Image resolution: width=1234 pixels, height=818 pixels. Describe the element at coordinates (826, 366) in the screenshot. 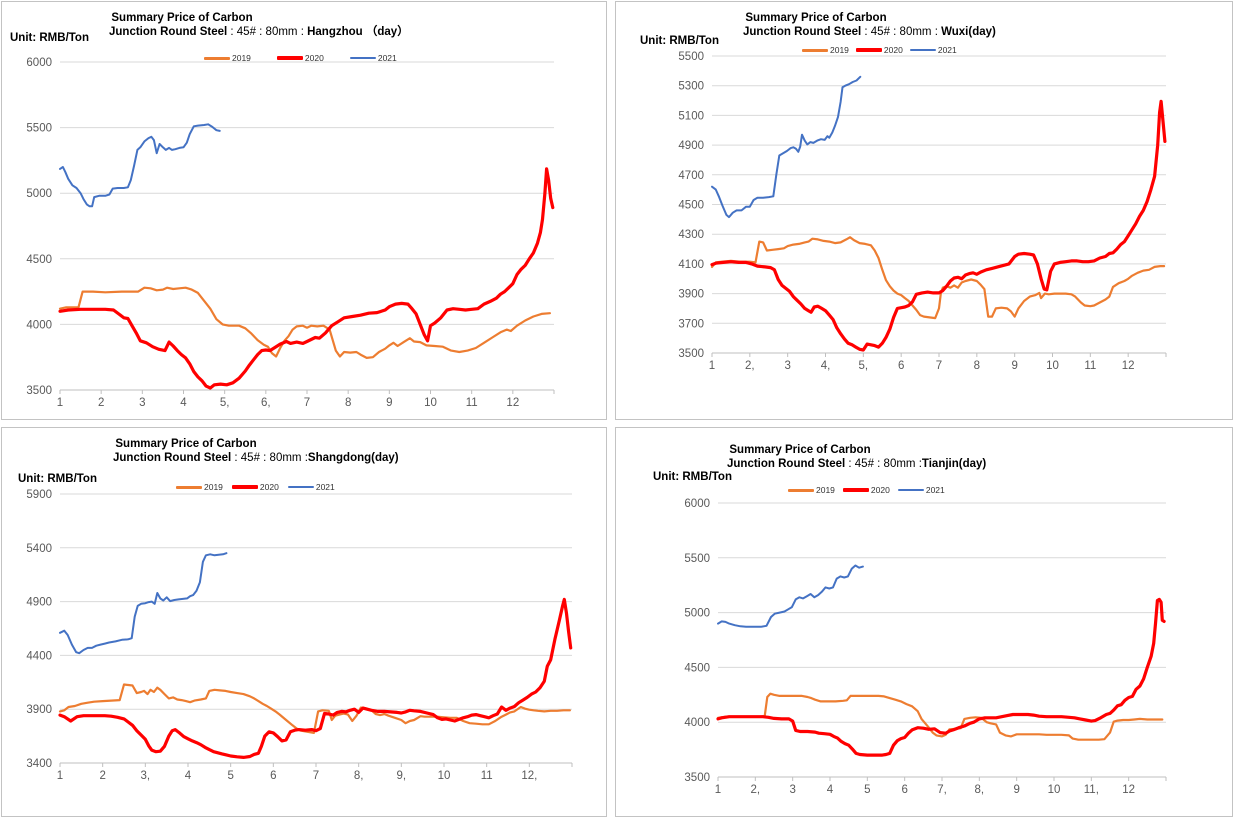

I see `x-tick-label: 4,` at that location.